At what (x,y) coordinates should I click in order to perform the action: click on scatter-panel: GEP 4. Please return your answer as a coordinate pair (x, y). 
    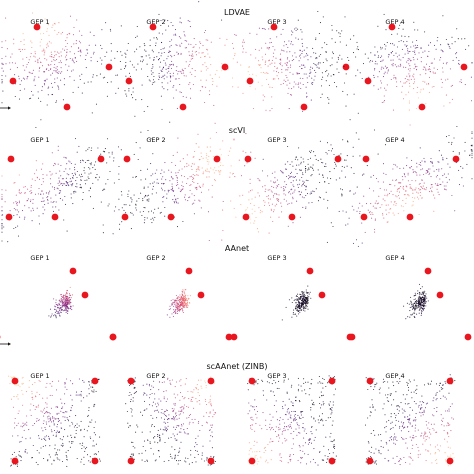
    Looking at the image, I should click on (410, 297).